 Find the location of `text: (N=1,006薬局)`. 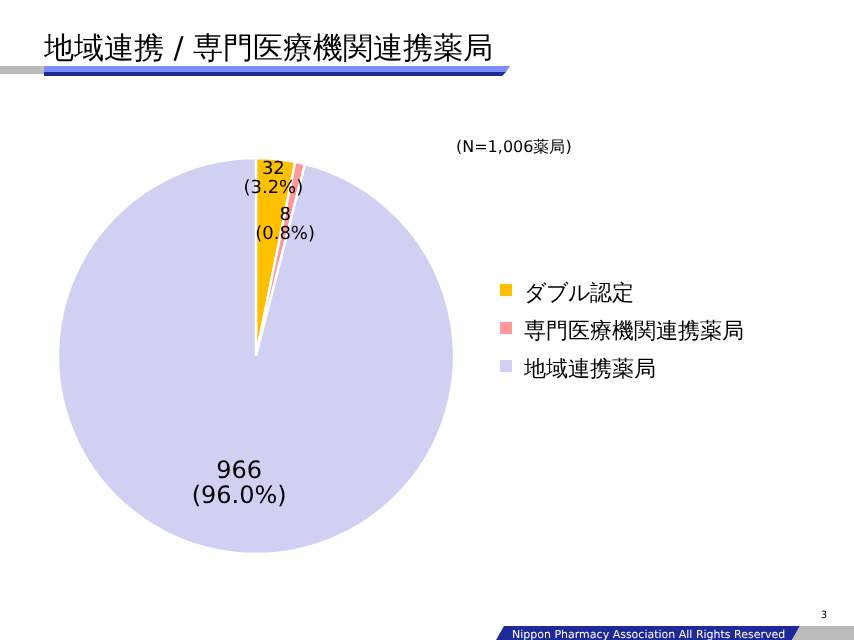

text: (N=1,006薬局) is located at coordinates (514, 147).